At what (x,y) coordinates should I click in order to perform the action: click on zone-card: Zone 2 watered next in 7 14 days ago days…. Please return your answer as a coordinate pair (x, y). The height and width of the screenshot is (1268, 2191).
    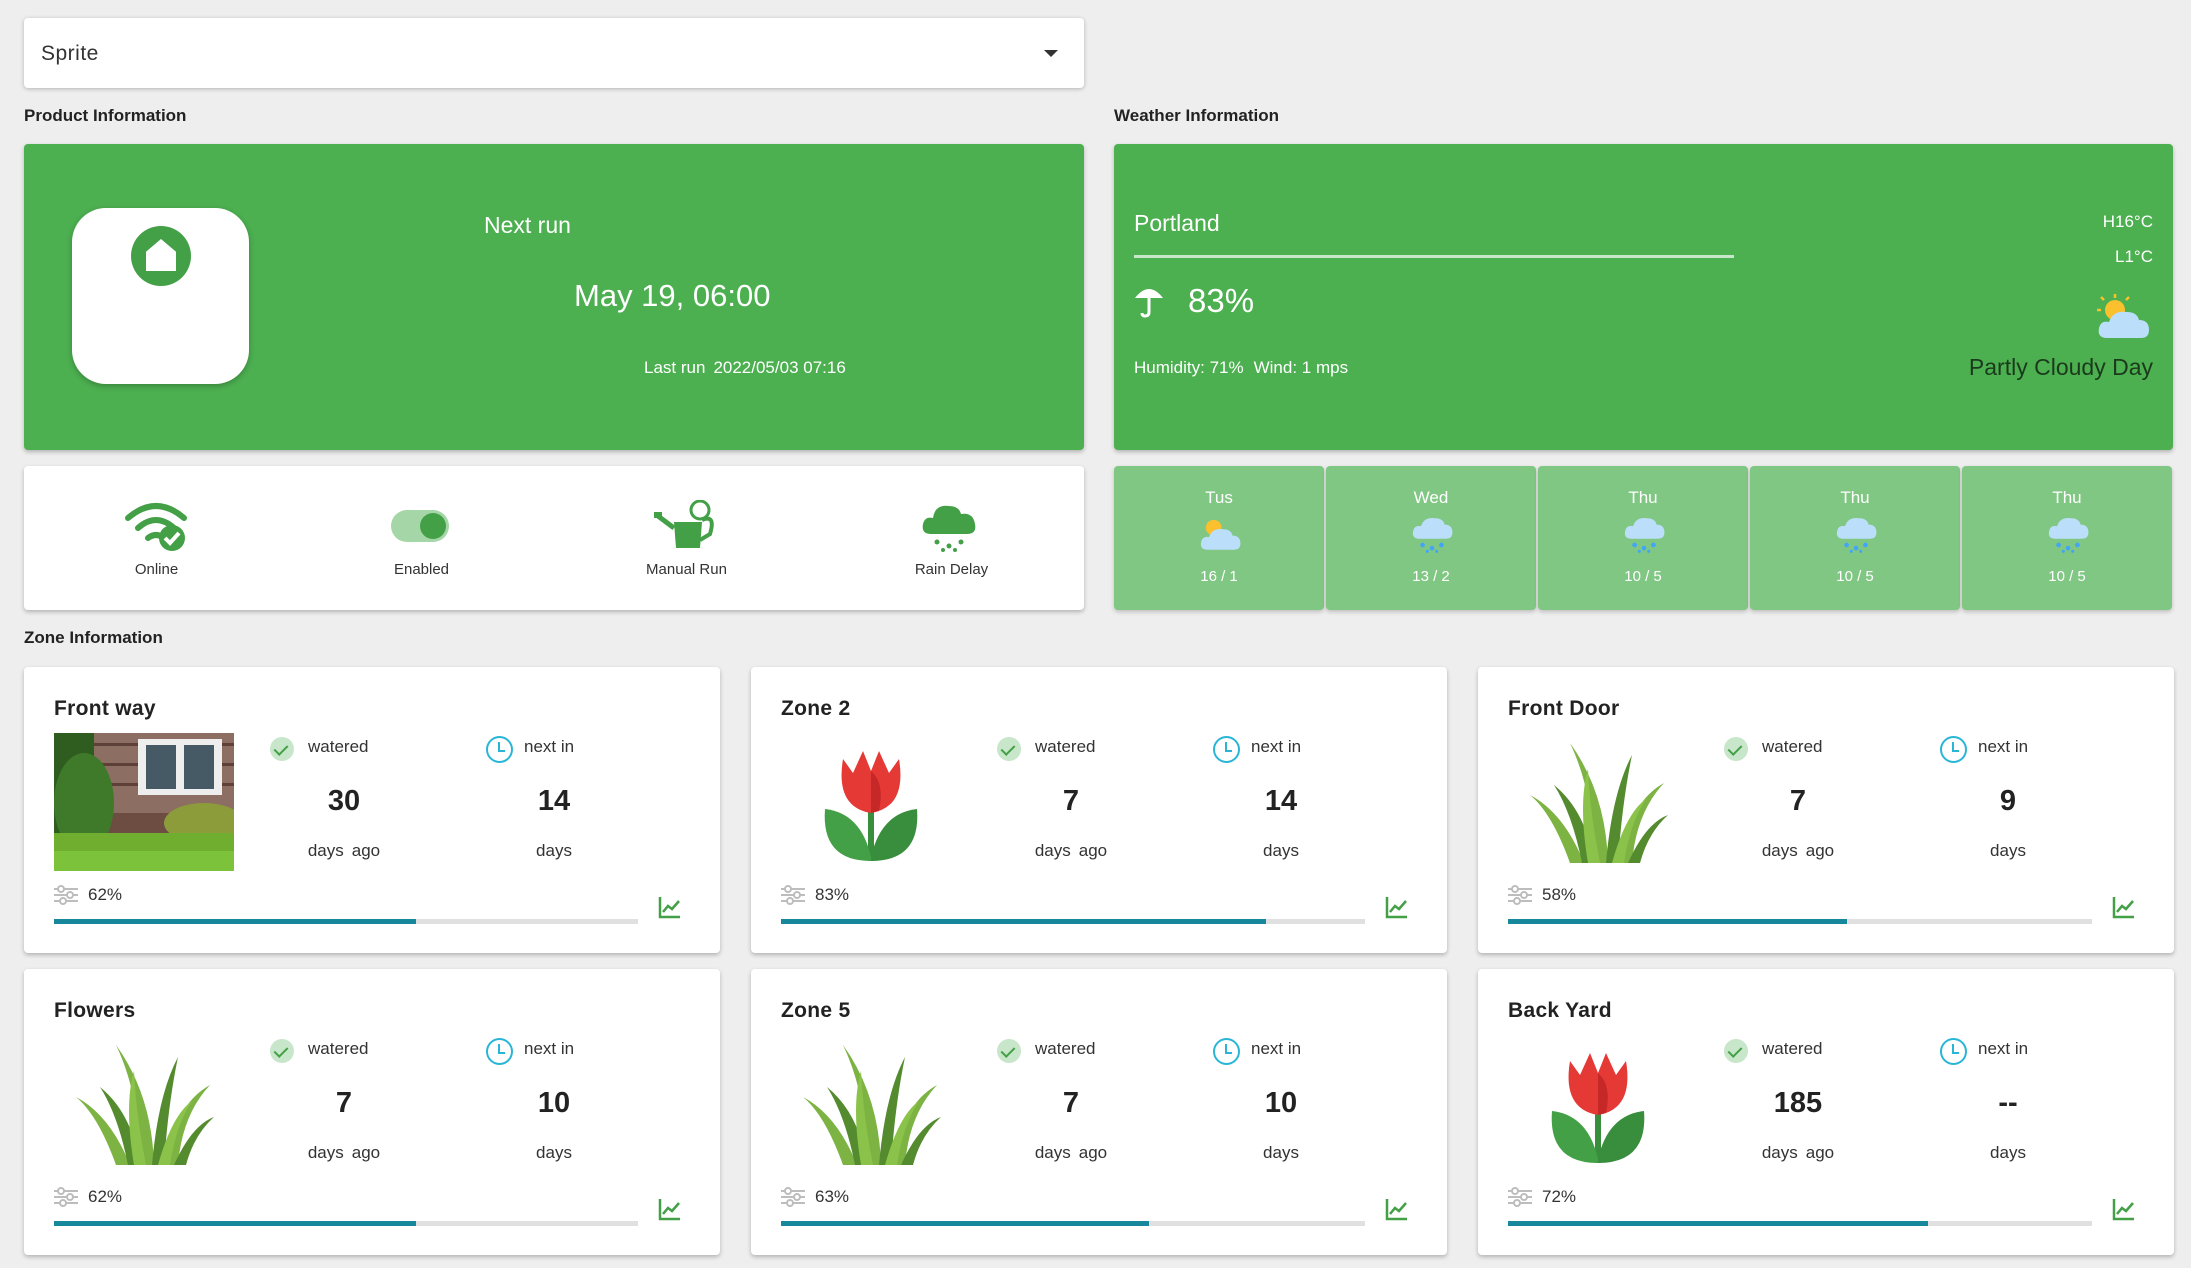
    Looking at the image, I should click on (1099, 810).